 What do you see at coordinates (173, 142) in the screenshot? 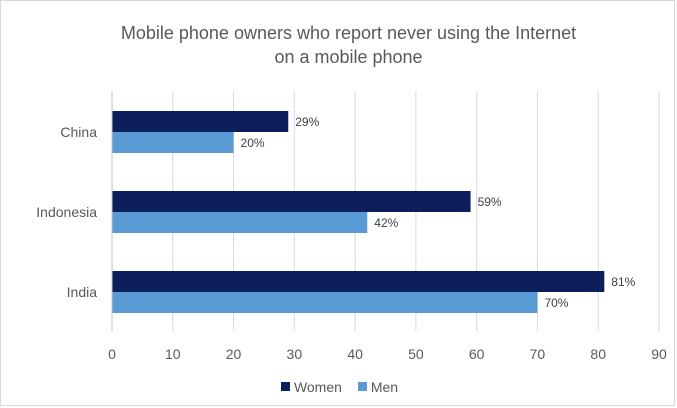
I see `bar-men-china` at bounding box center [173, 142].